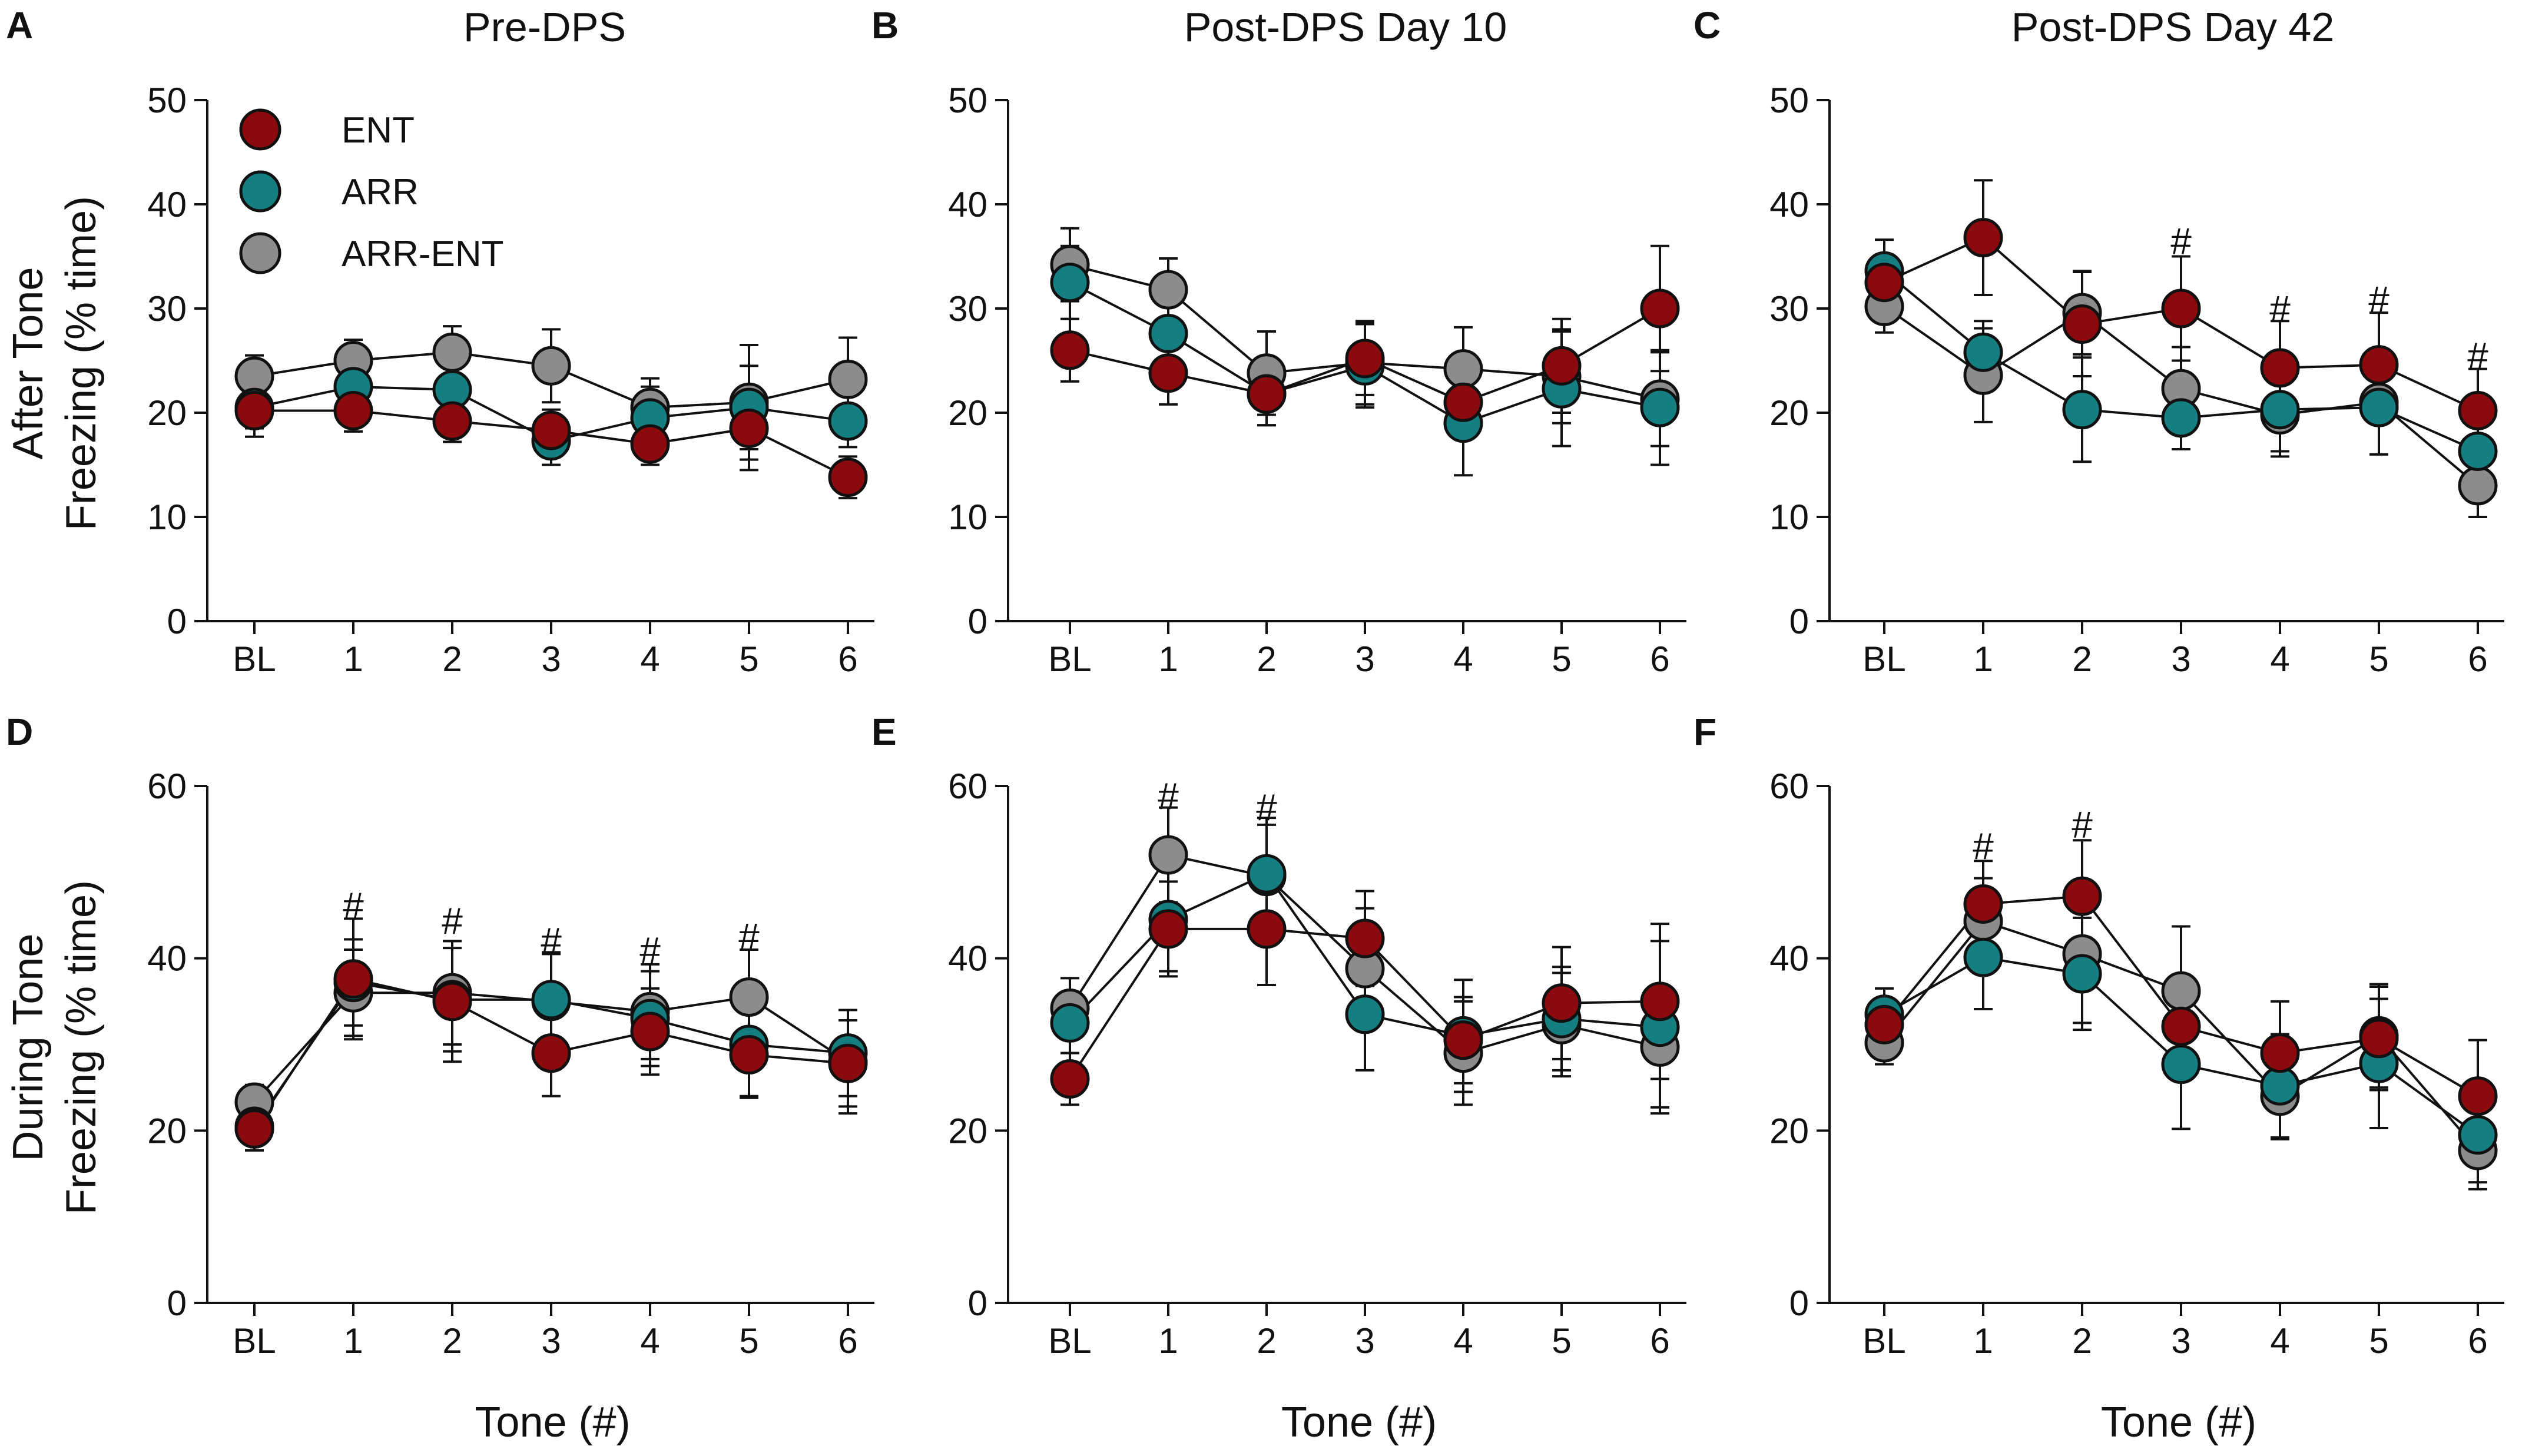  I want to click on panel-letter: B, so click(885, 26).